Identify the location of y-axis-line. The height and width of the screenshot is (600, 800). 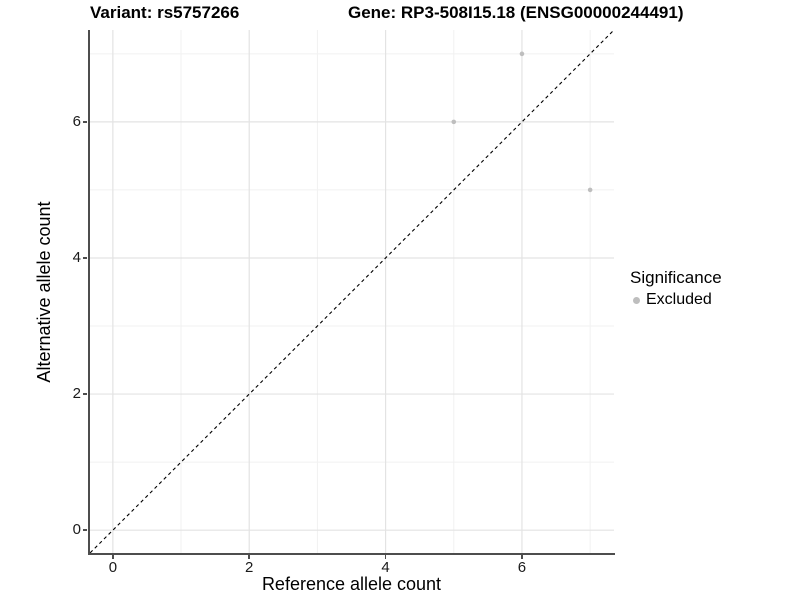
(89, 292).